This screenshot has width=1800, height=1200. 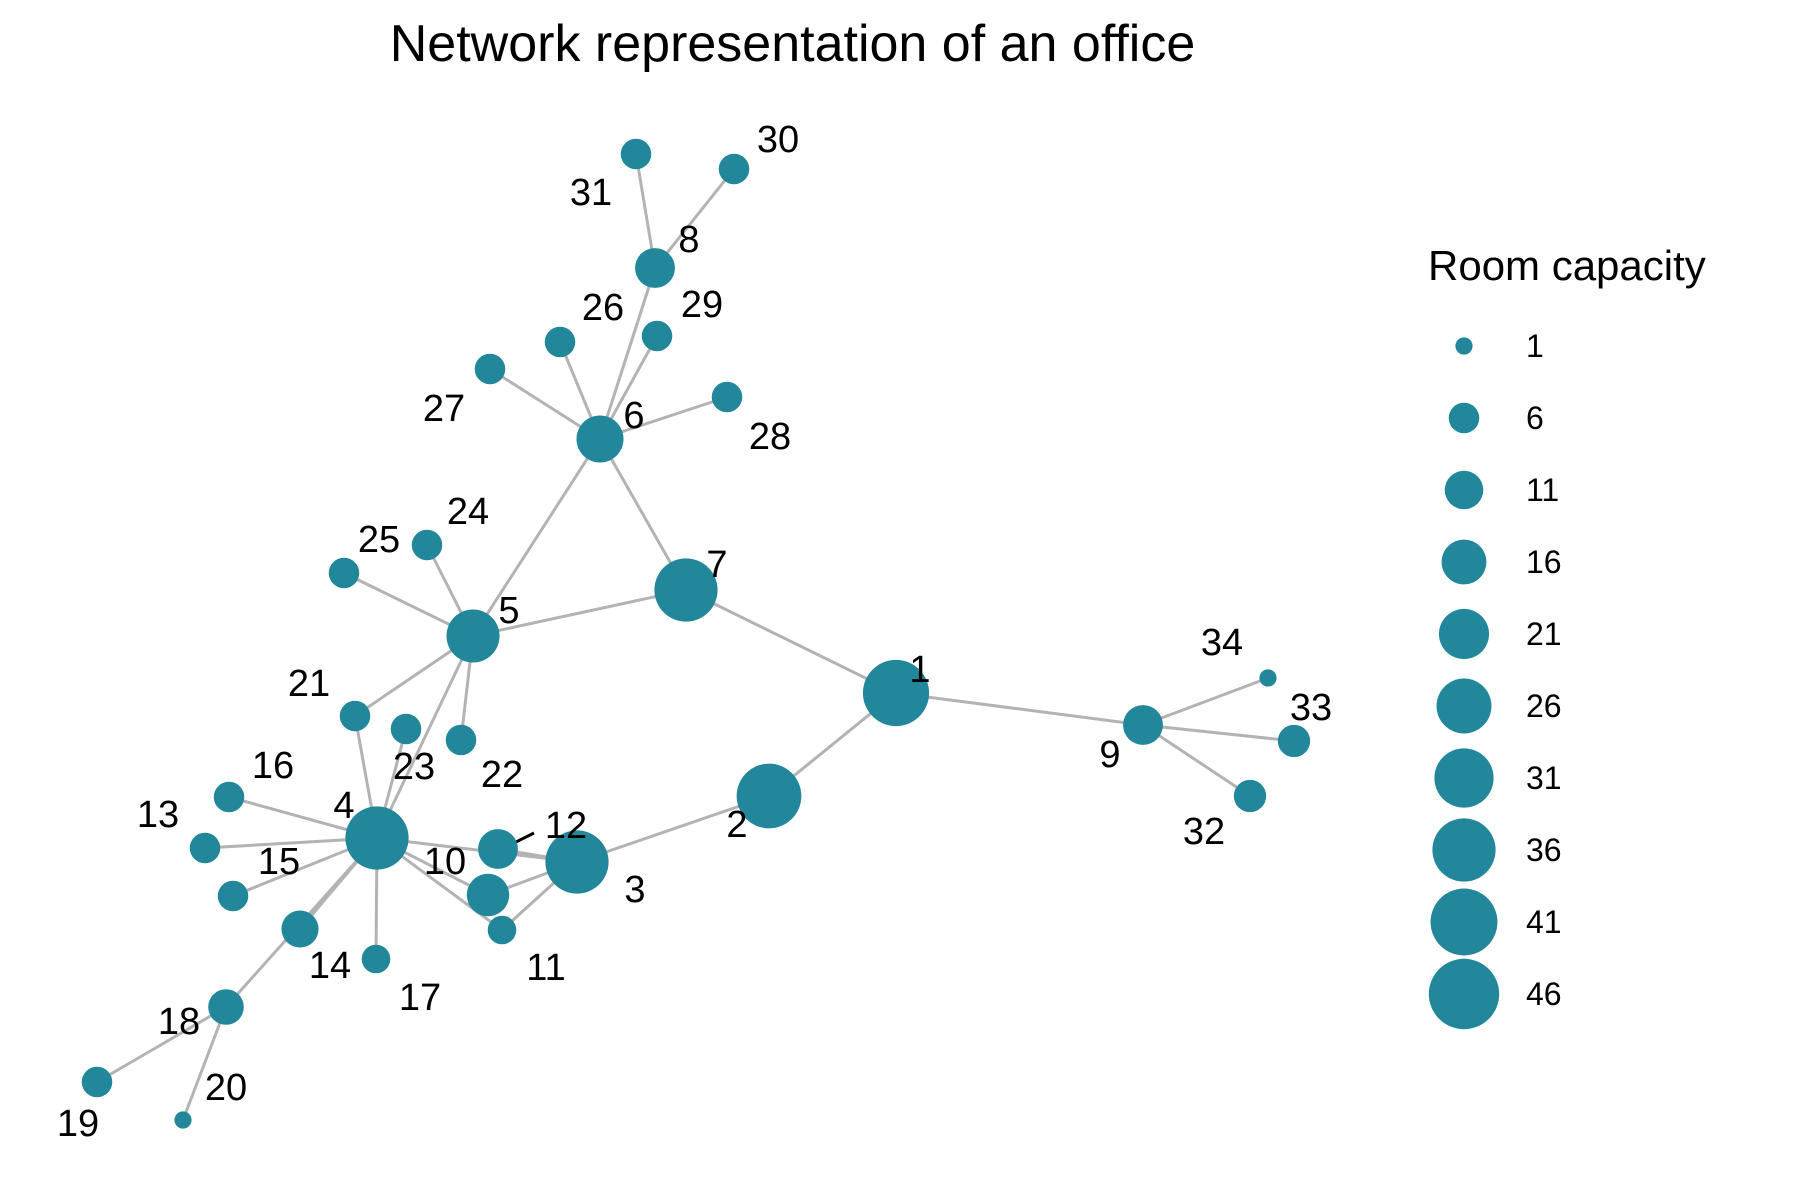 I want to click on node-label-1: 1, so click(x=919, y=670).